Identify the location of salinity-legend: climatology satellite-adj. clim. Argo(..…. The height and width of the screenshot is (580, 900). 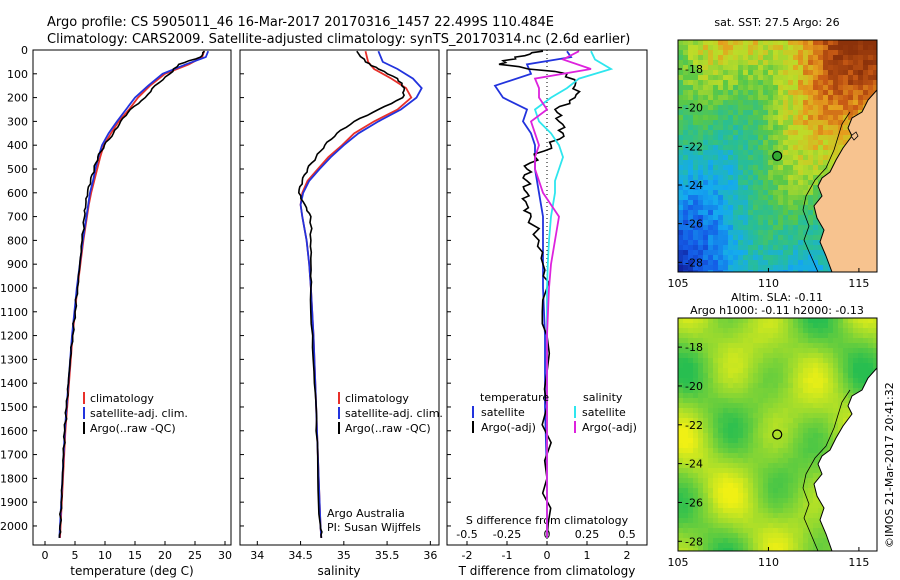
(385, 463).